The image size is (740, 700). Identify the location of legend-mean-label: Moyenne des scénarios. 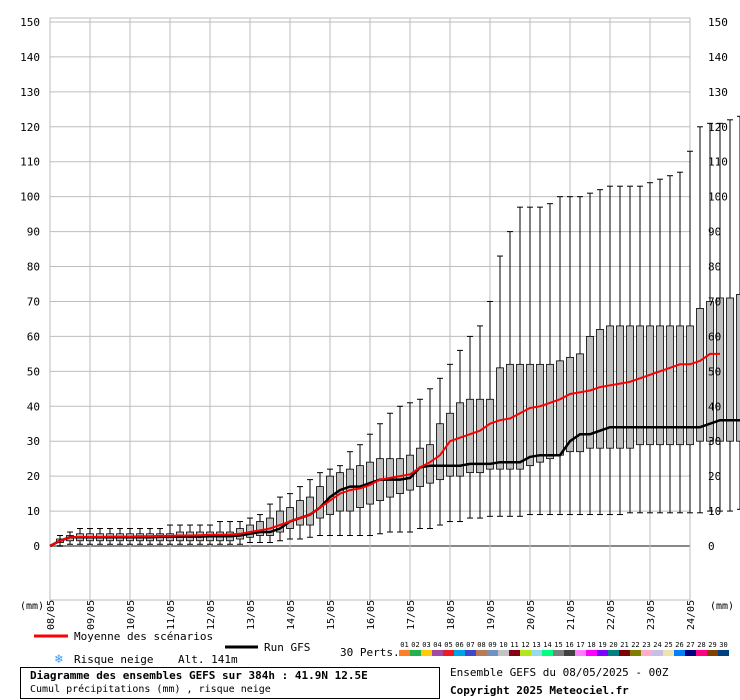
(143, 636).